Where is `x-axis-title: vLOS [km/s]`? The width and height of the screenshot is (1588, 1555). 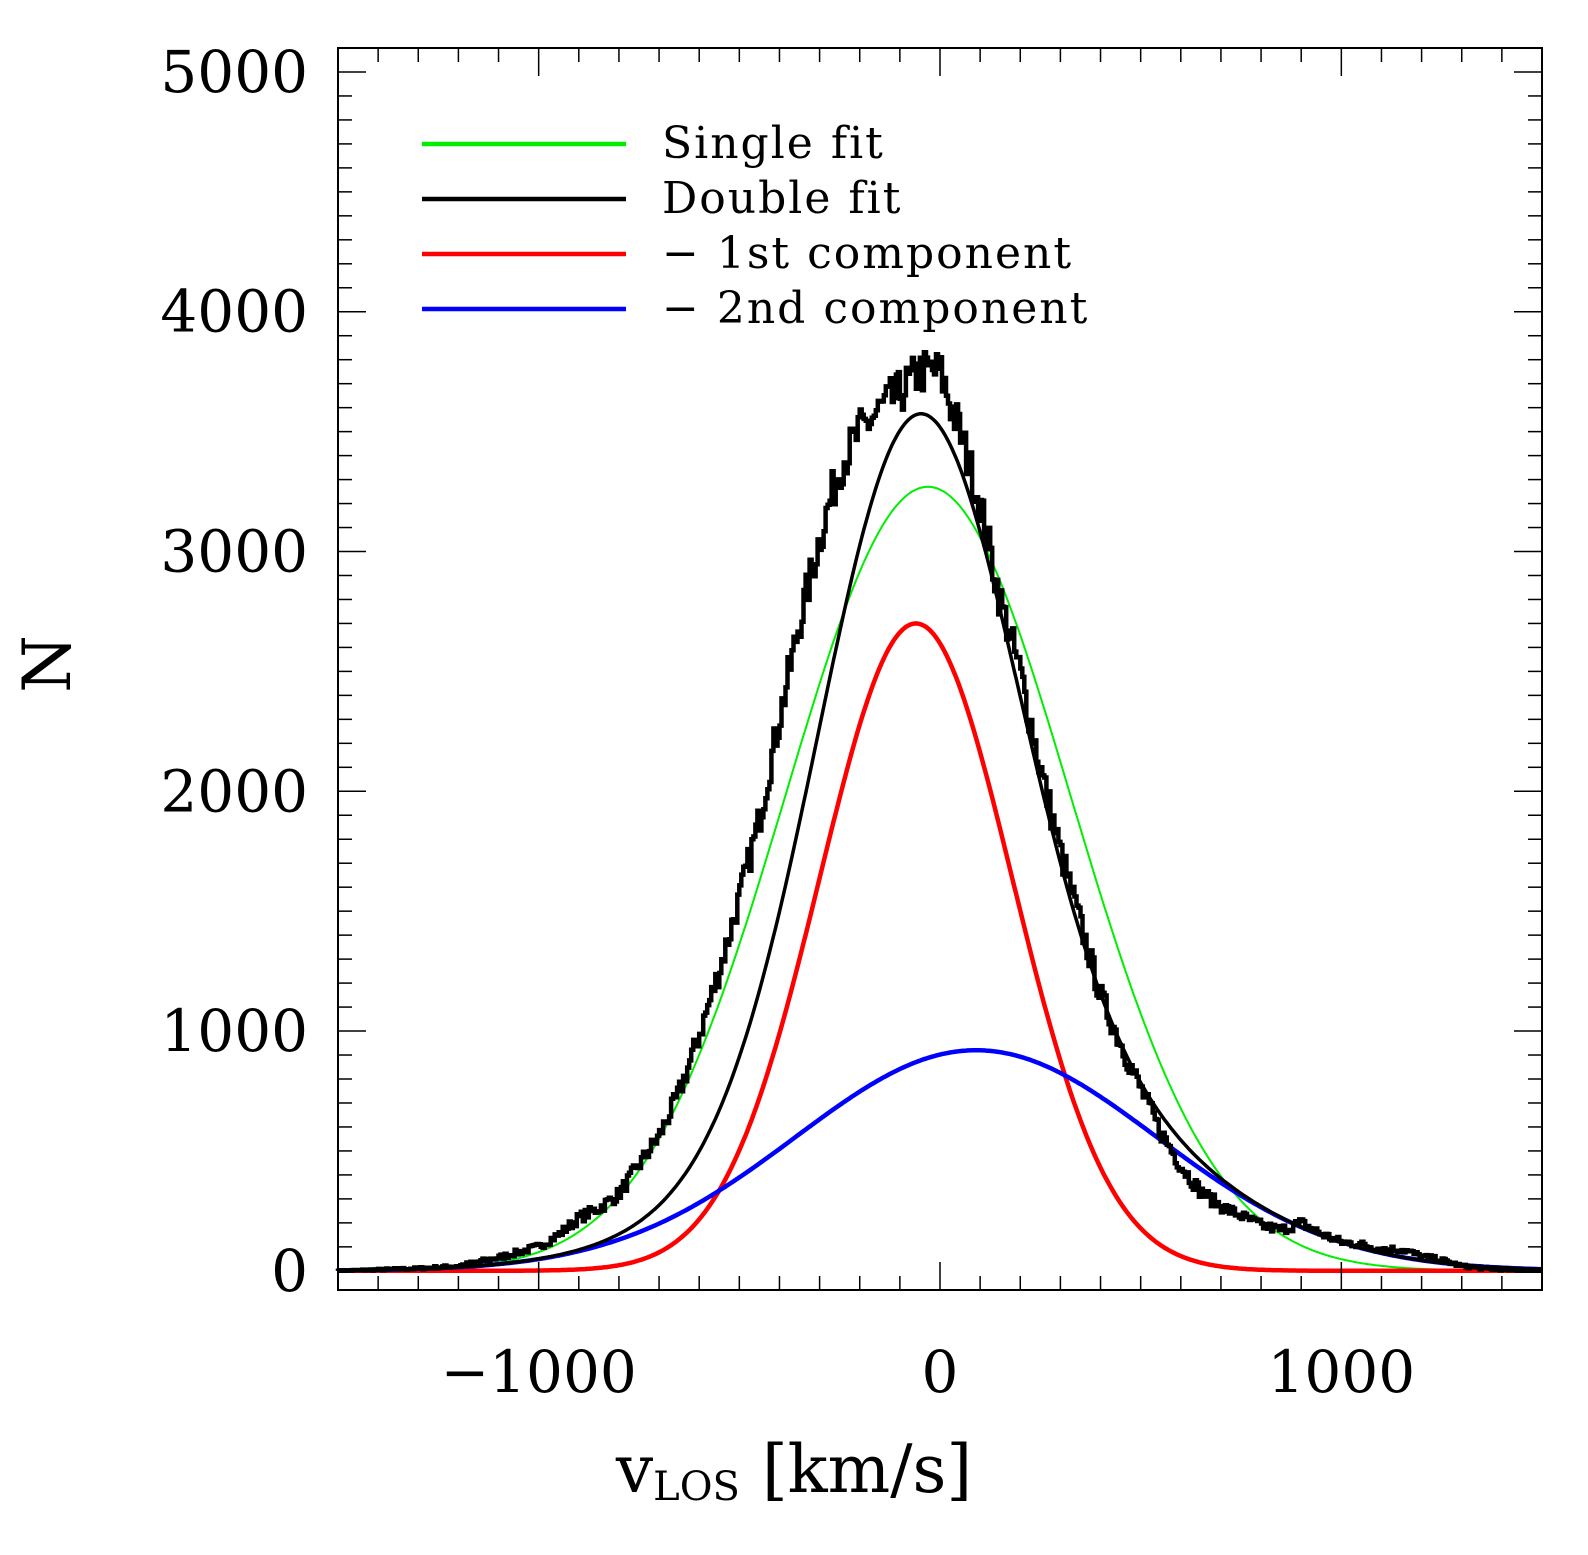 x-axis-title: vLOS [km/s] is located at coordinates (793, 1470).